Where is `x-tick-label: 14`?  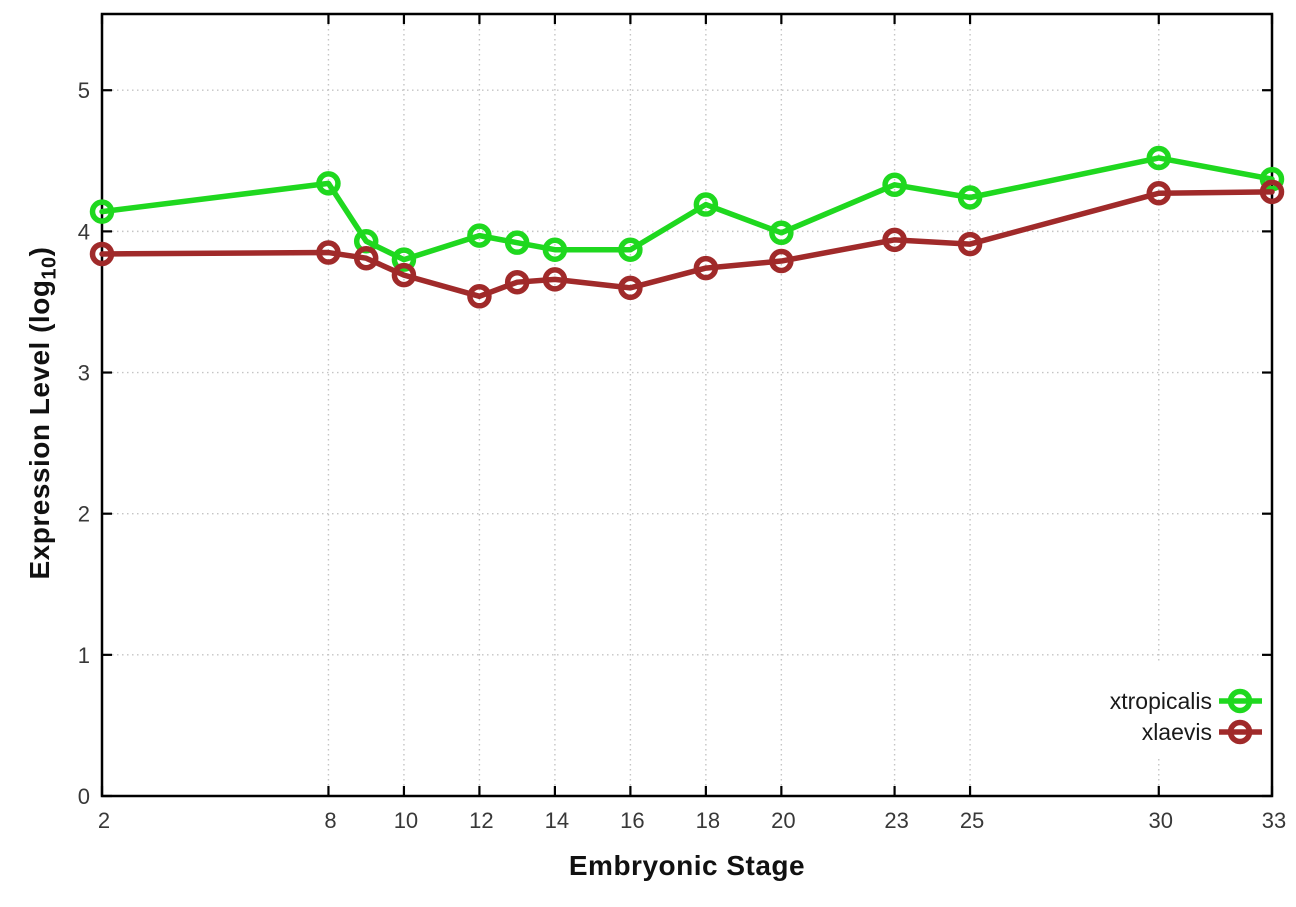
x-tick-label: 14 is located at coordinates (557, 820).